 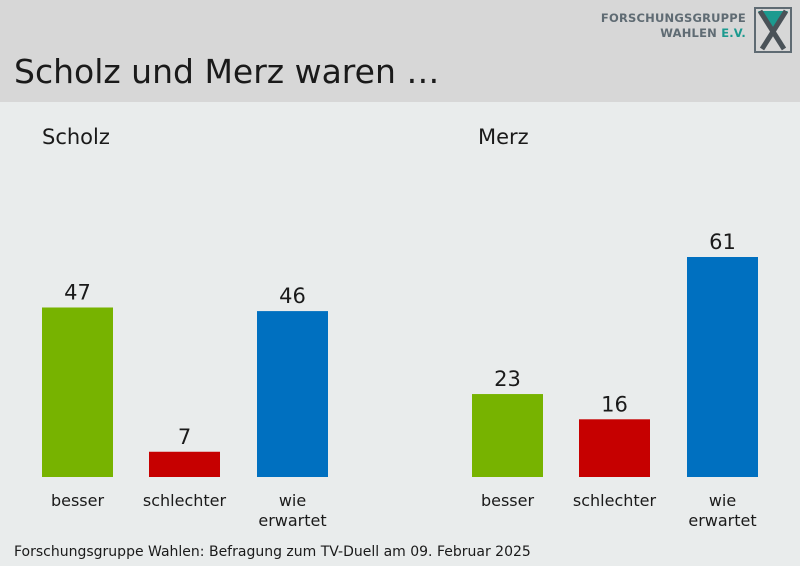 I want to click on ballot-x-icon, so click(x=773, y=30).